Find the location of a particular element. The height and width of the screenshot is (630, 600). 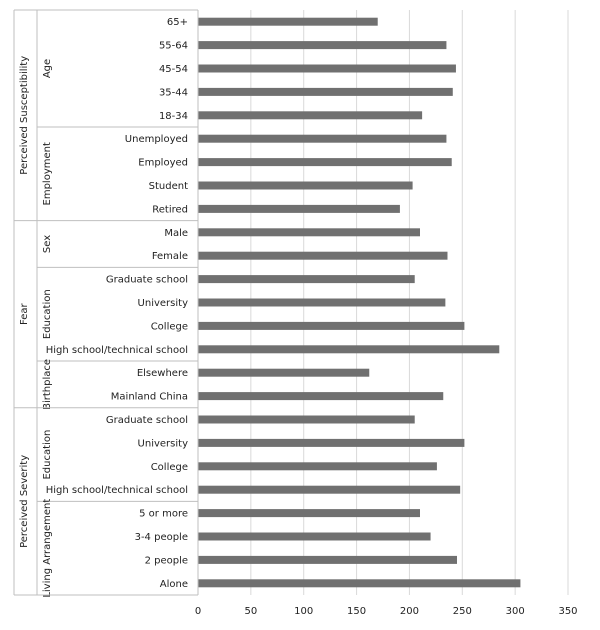

group-label: Fear is located at coordinates (24, 314).